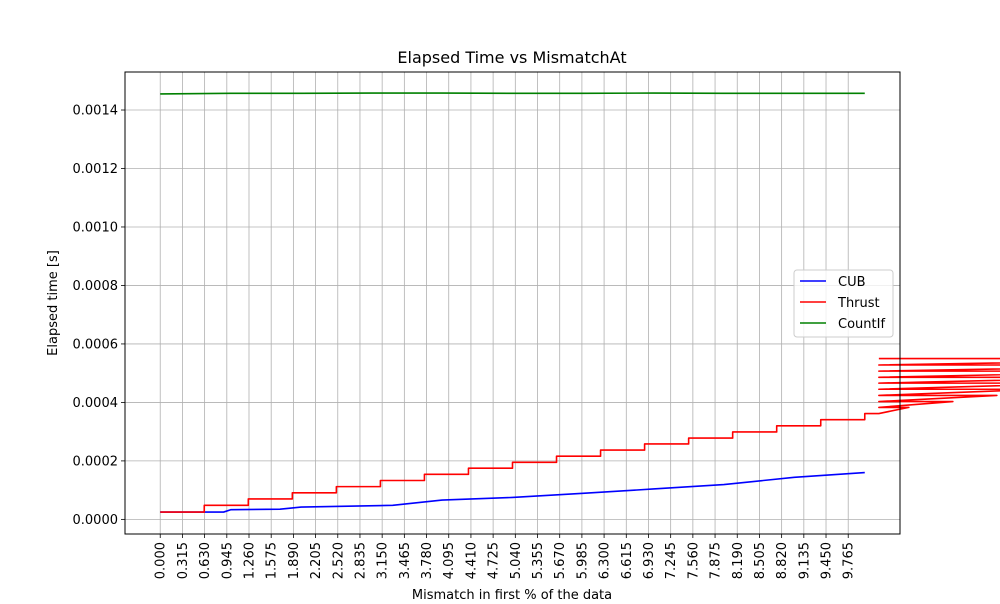 The image size is (1000, 604). What do you see at coordinates (96, 227) in the screenshot?
I see `y-tick-label: 0.0010` at bounding box center [96, 227].